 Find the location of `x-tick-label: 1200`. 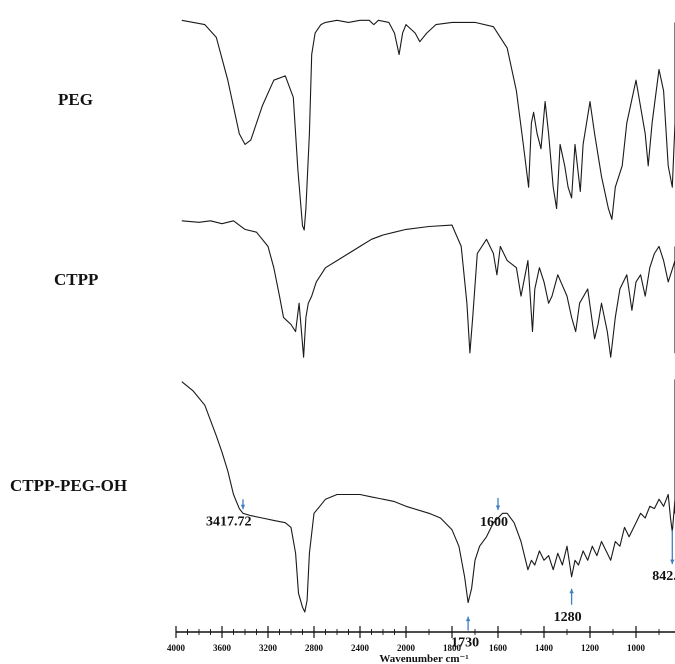

x-tick-label: 1200 is located at coordinates (590, 648).